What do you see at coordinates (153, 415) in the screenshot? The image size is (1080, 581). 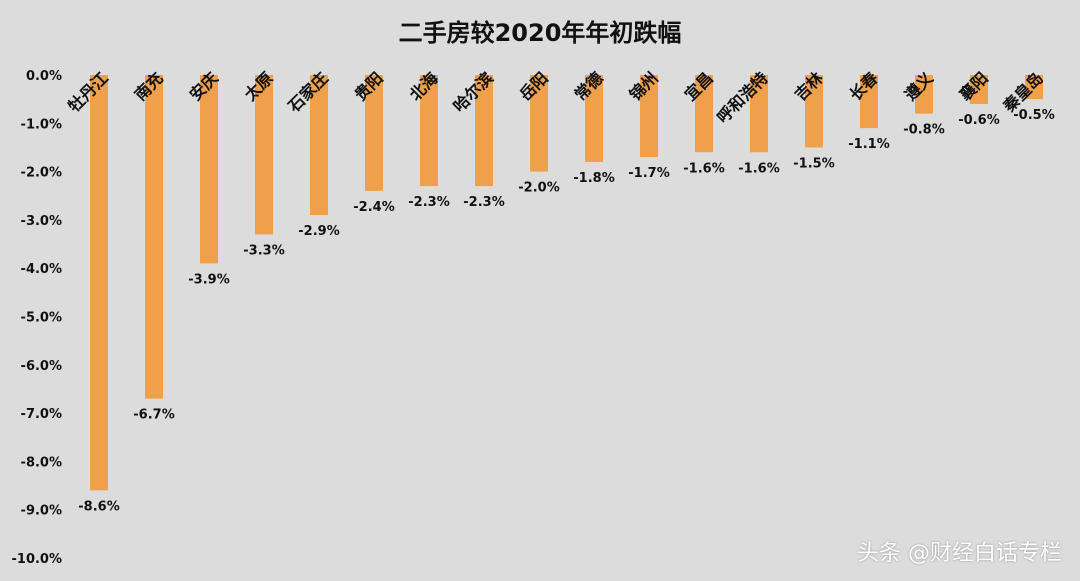 I see `data-label: -6.7%` at bounding box center [153, 415].